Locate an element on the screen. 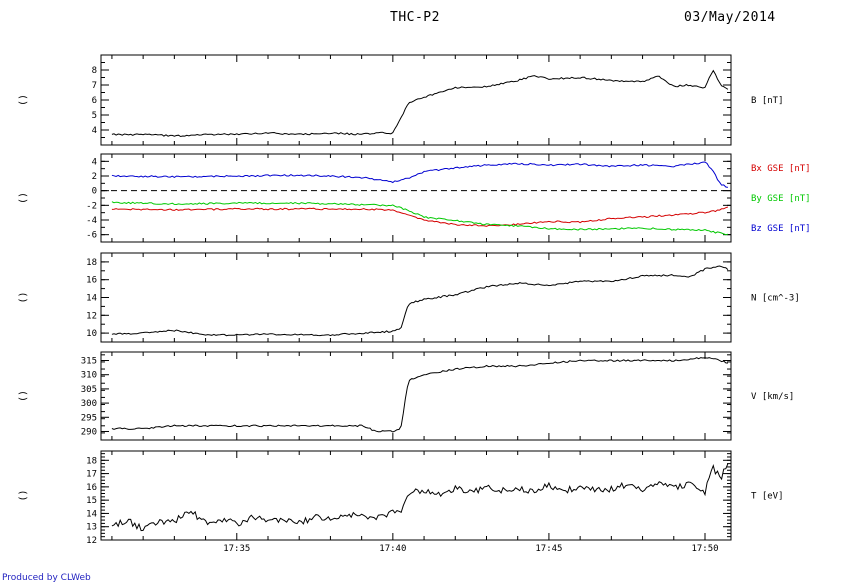 The width and height of the screenshot is (864, 584). y-tick-label: 15 is located at coordinates (91, 501).